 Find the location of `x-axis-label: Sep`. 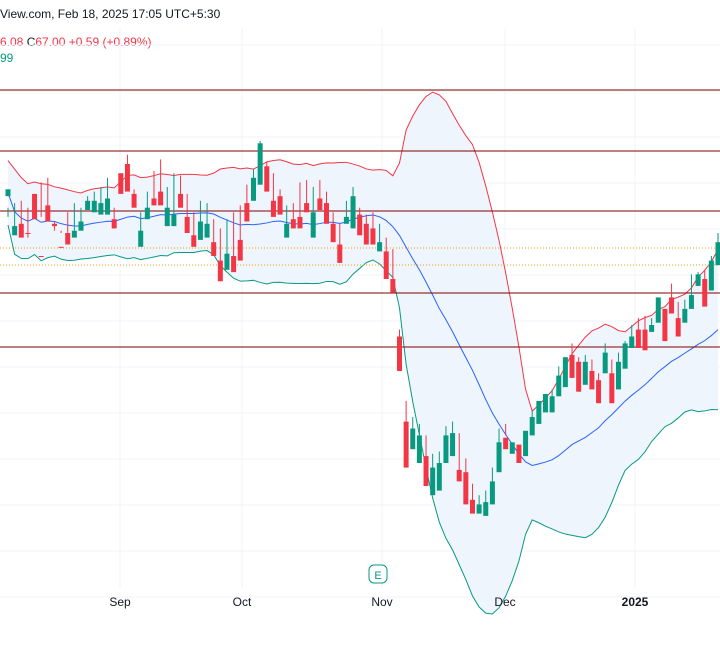

x-axis-label: Sep is located at coordinates (120, 602).